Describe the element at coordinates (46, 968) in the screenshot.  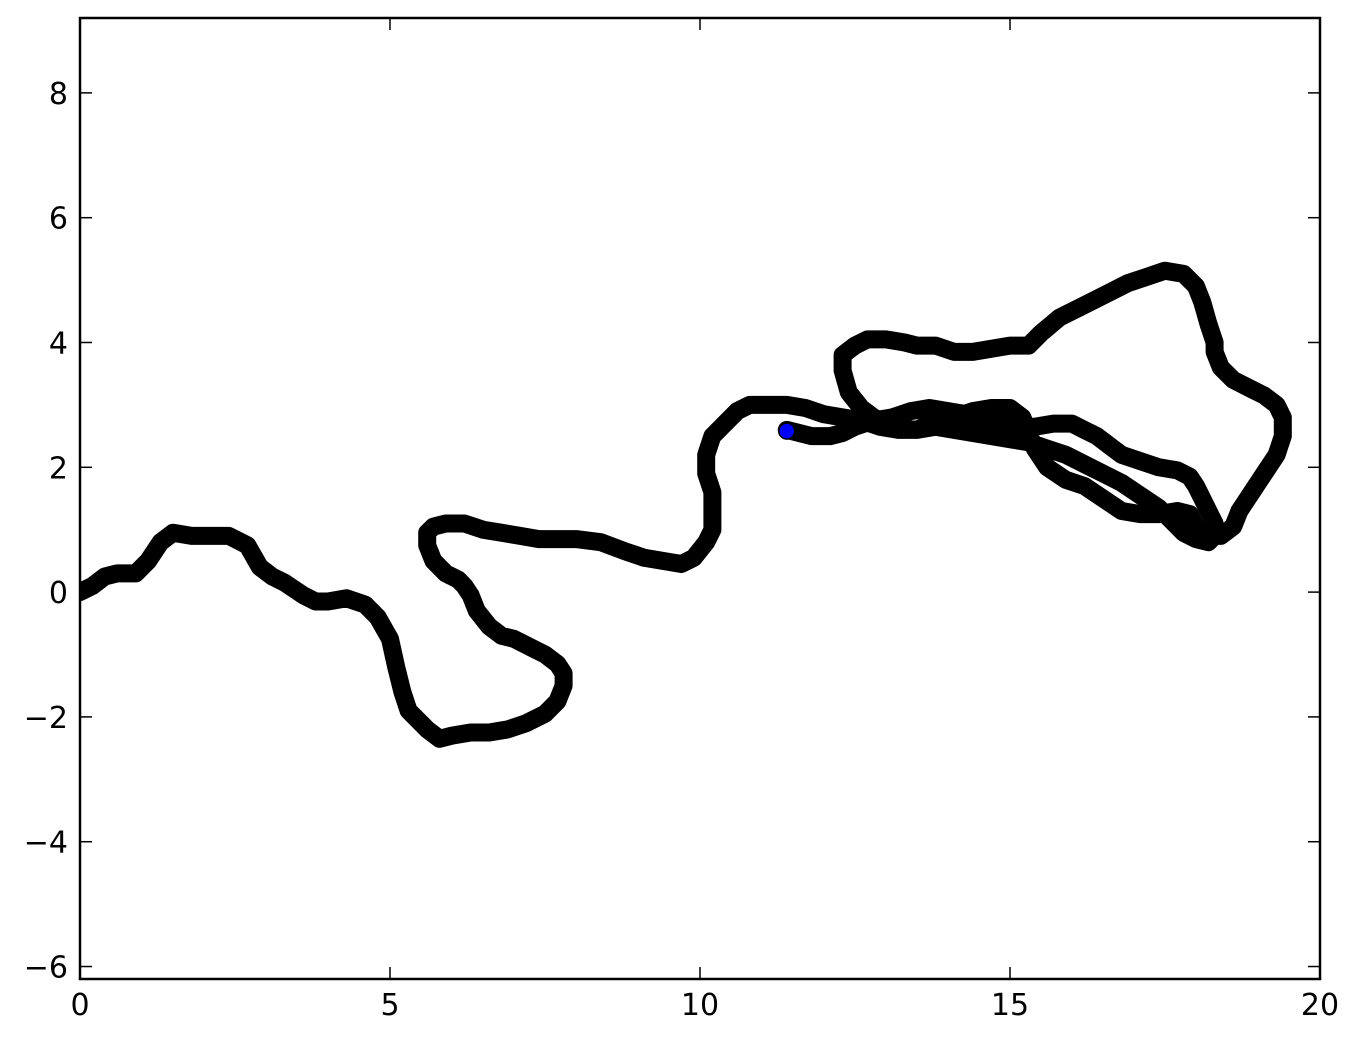
I see `y-tick-label: −6` at that location.